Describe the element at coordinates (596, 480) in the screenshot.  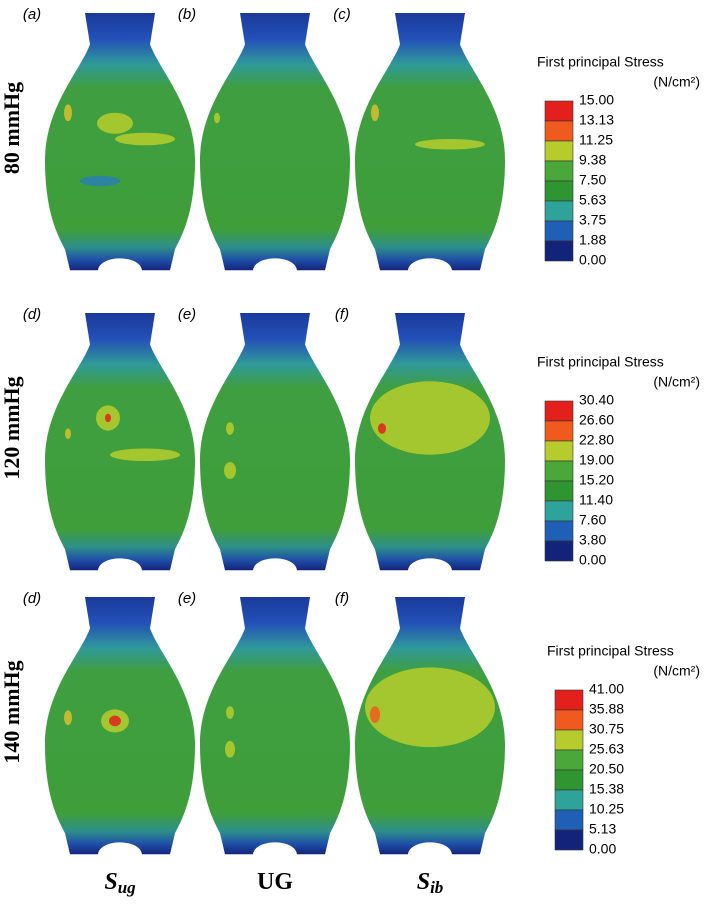
I see `legend-tick: 15.20` at that location.